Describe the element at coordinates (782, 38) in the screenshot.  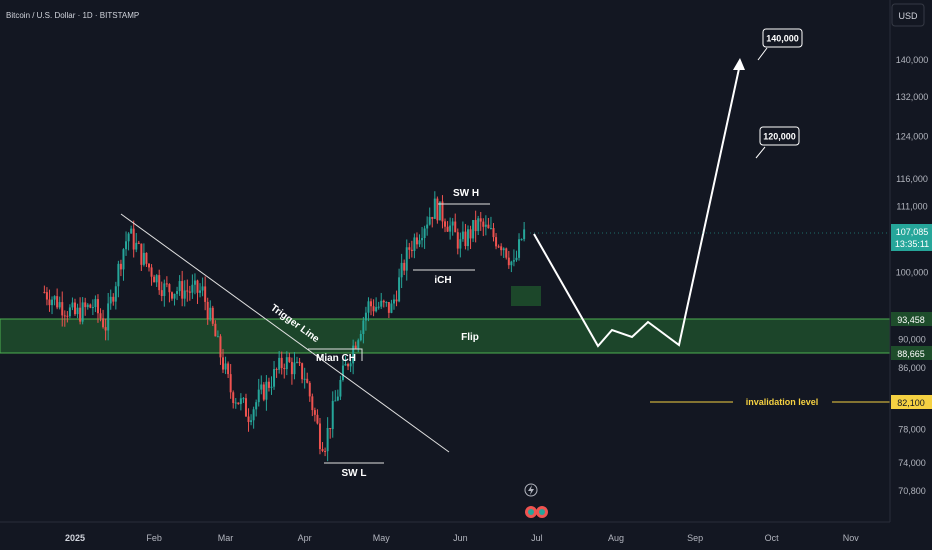
I see `target-140k-box` at that location.